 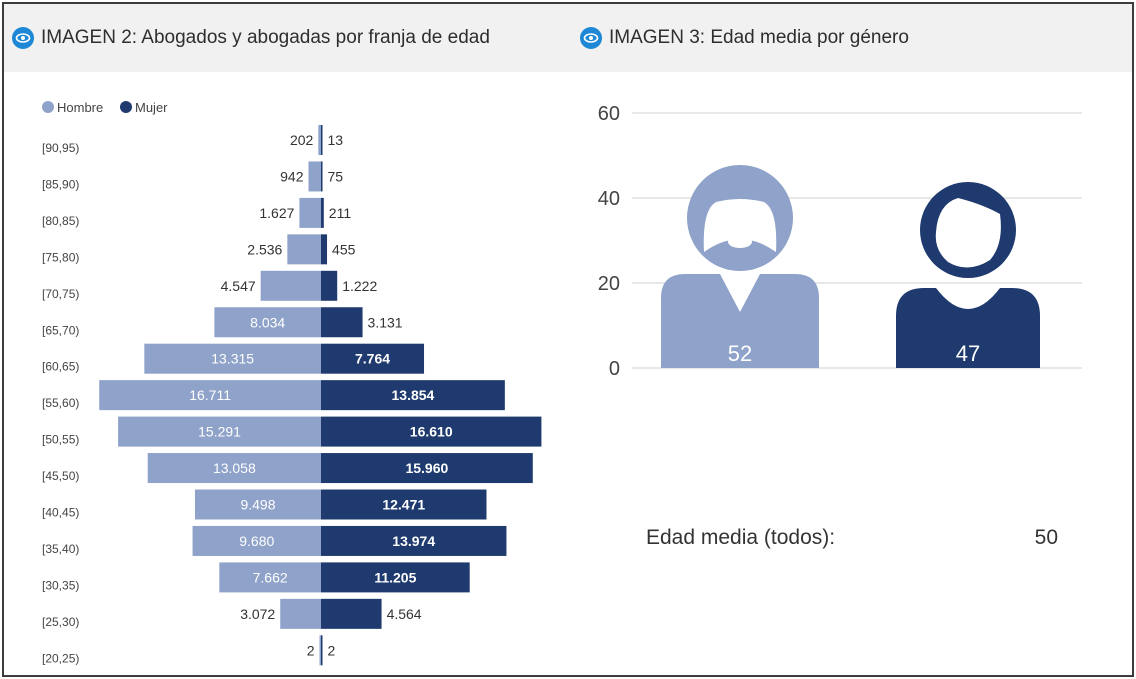 I want to click on data-label-mujer: 15.960, so click(x=426, y=468).